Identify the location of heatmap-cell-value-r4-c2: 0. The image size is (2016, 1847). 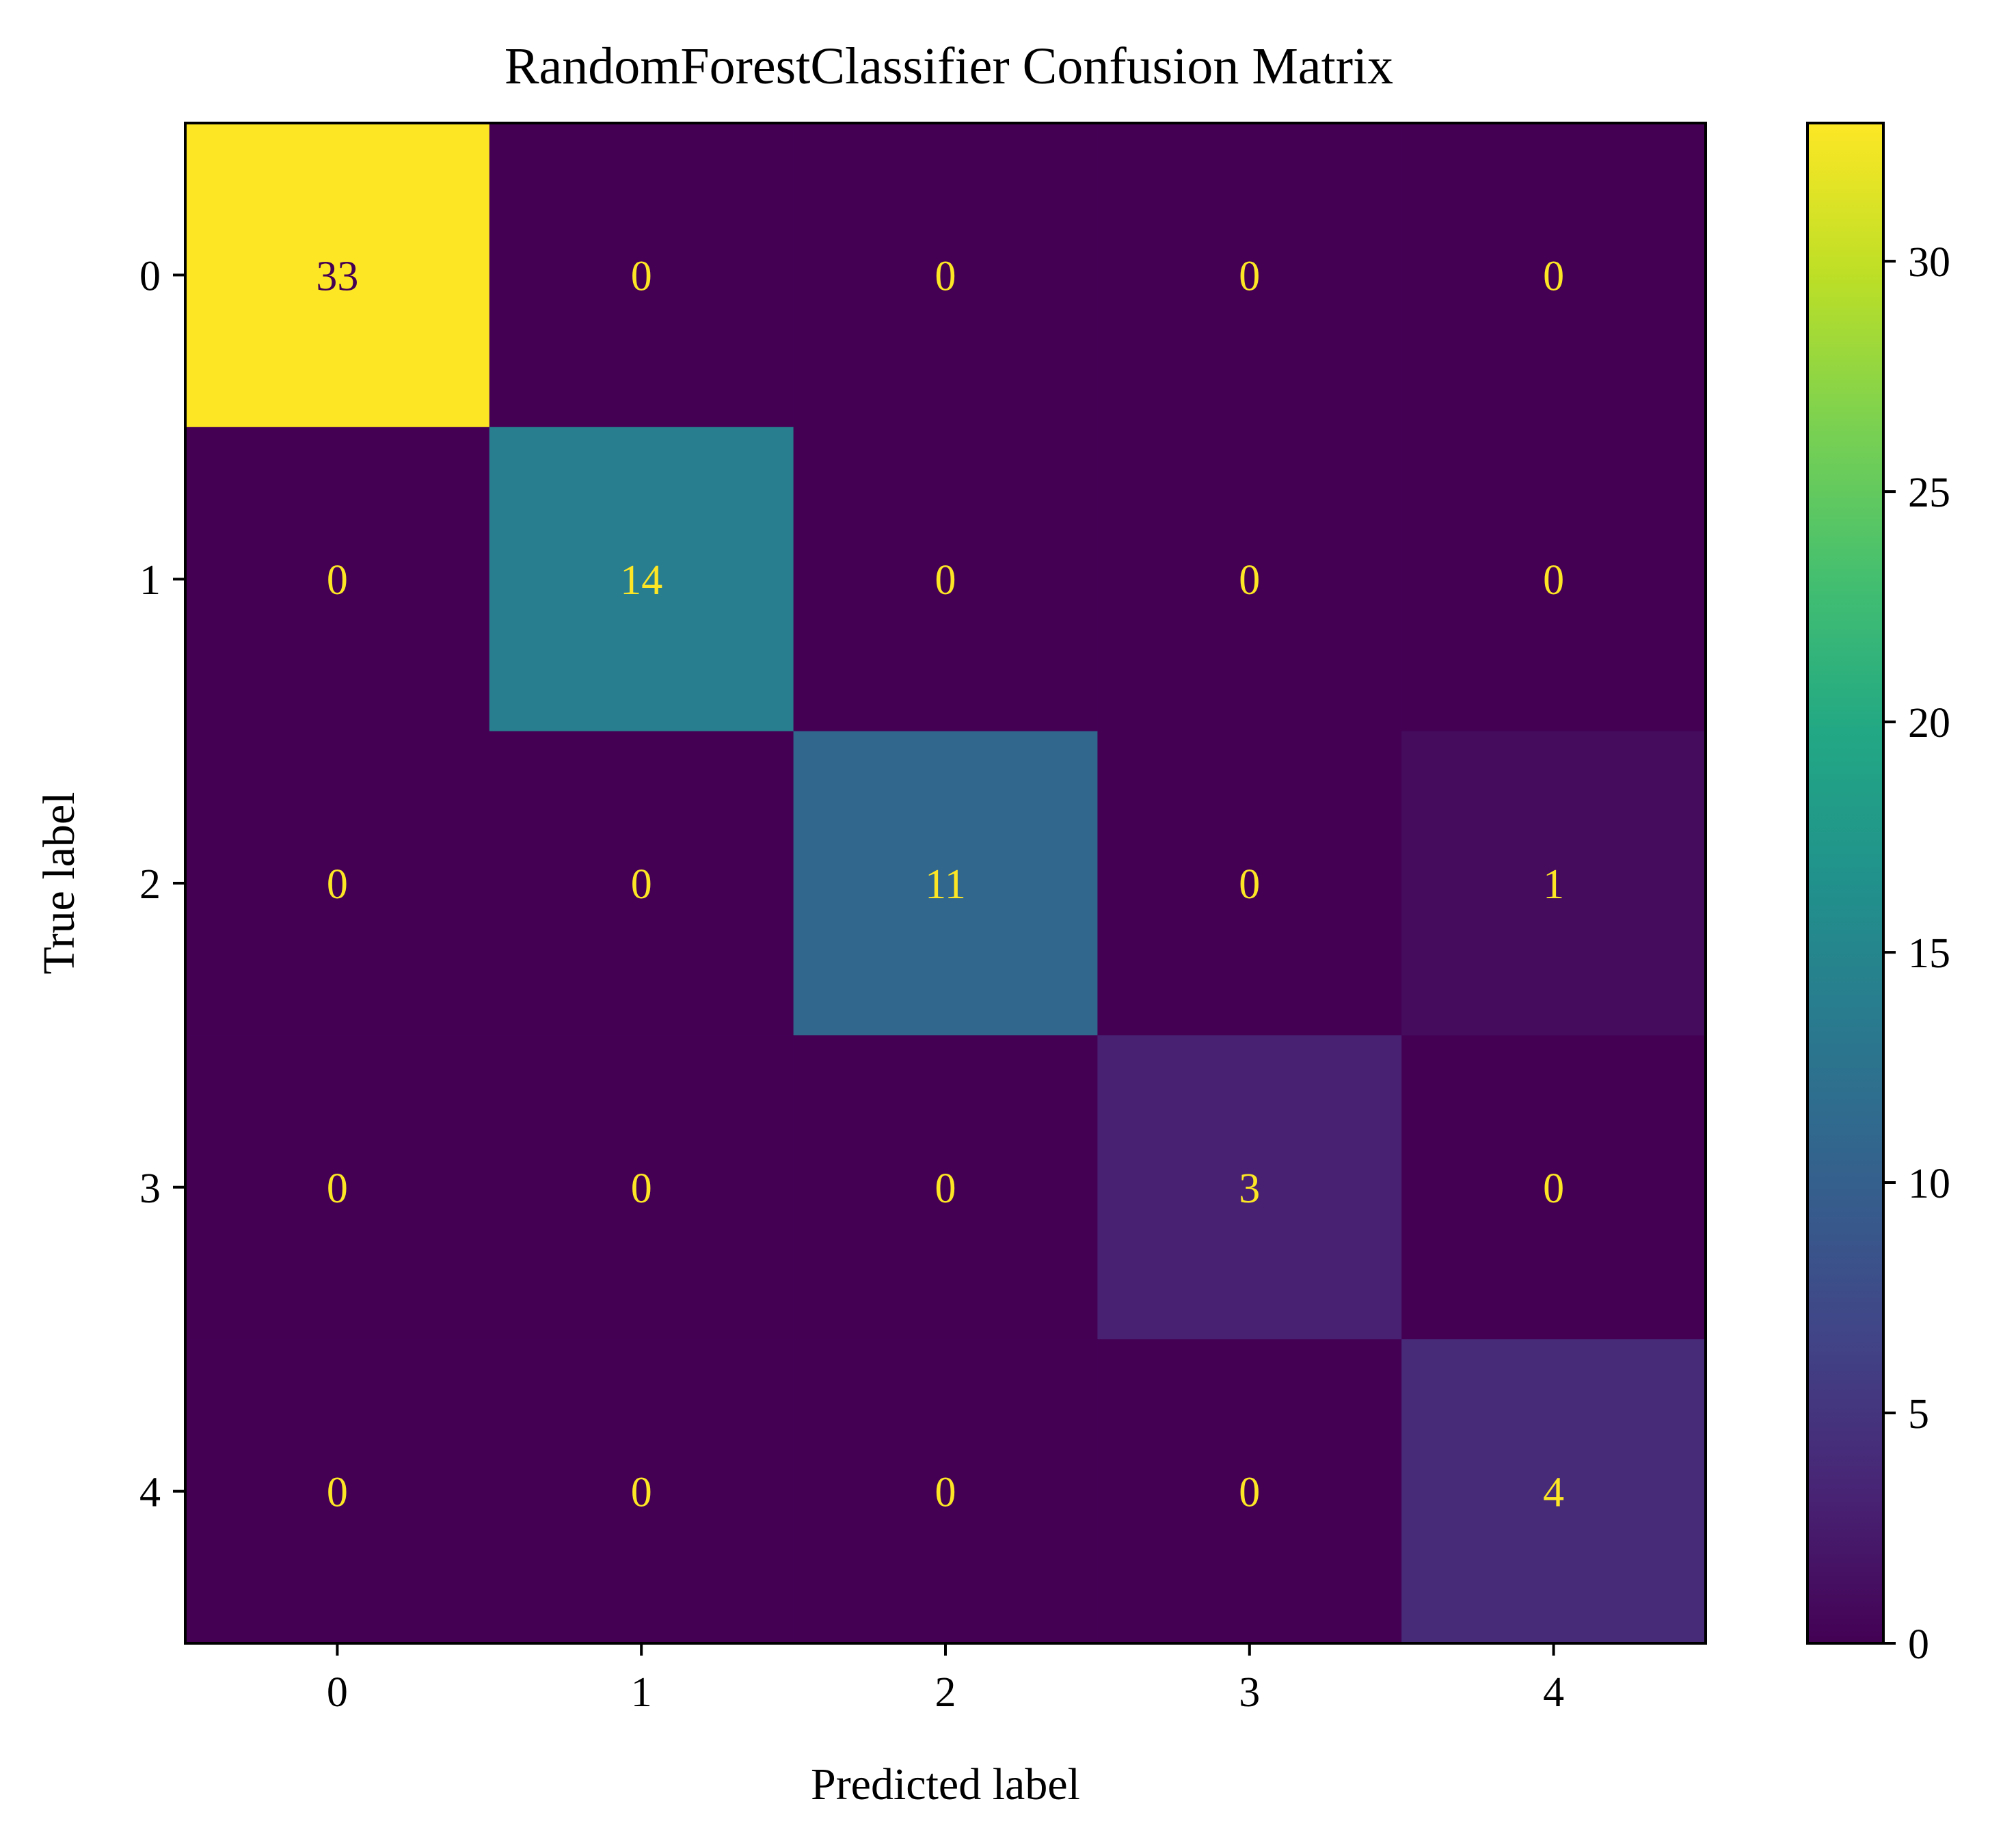
(945, 1493).